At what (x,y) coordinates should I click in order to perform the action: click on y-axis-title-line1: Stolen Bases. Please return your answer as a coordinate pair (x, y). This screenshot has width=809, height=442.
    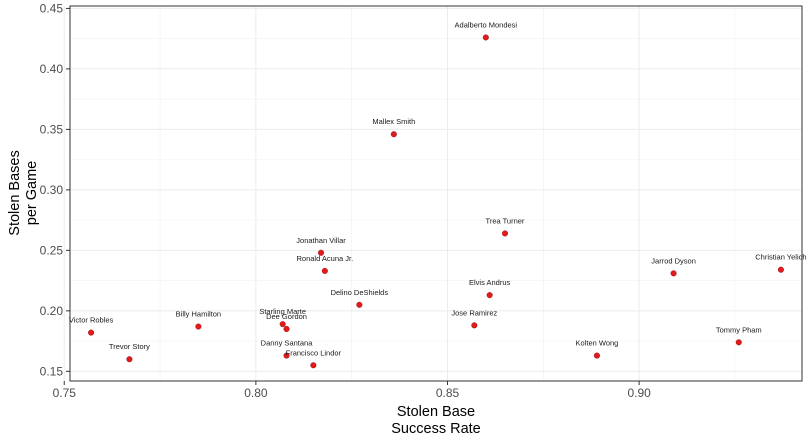
    Looking at the image, I should click on (15, 192).